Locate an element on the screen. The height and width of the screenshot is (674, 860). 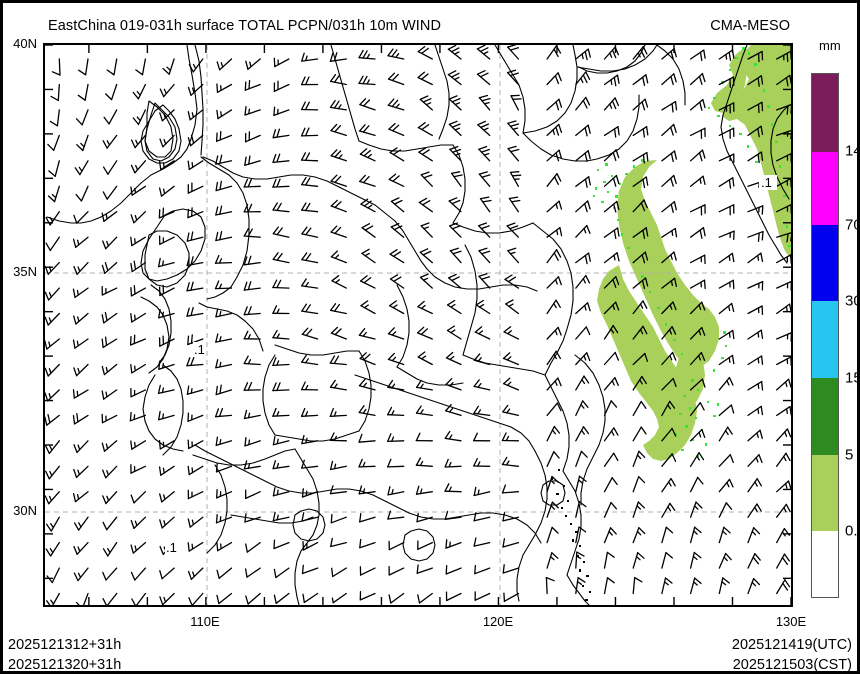
lon-label-110e: 110E is located at coordinates (205, 621).